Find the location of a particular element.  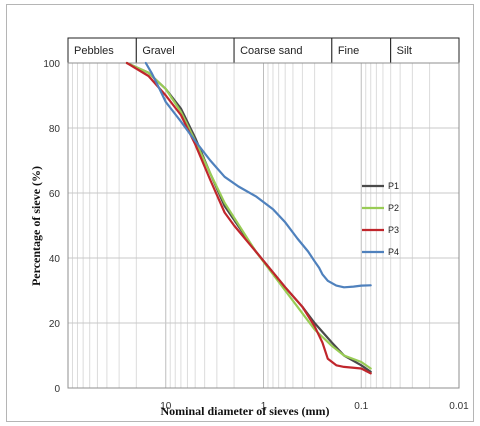

size-band-label: Silt is located at coordinates (404, 51).